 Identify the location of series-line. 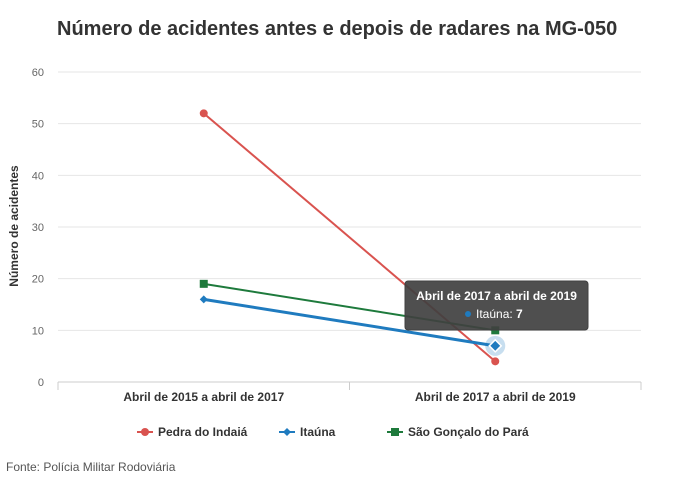
(349, 322).